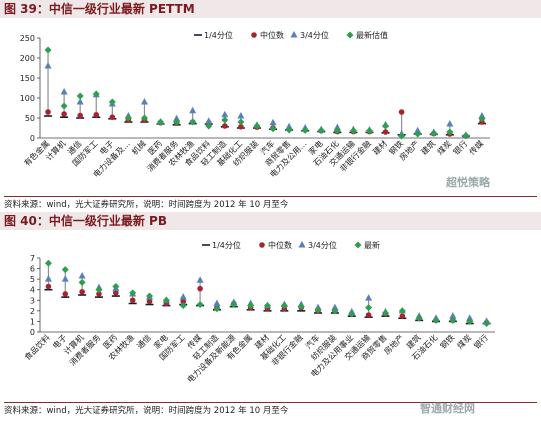 The image size is (541, 421). What do you see at coordinates (380, 147) in the screenshot?
I see `x-tick-label: 建材` at bounding box center [380, 147].